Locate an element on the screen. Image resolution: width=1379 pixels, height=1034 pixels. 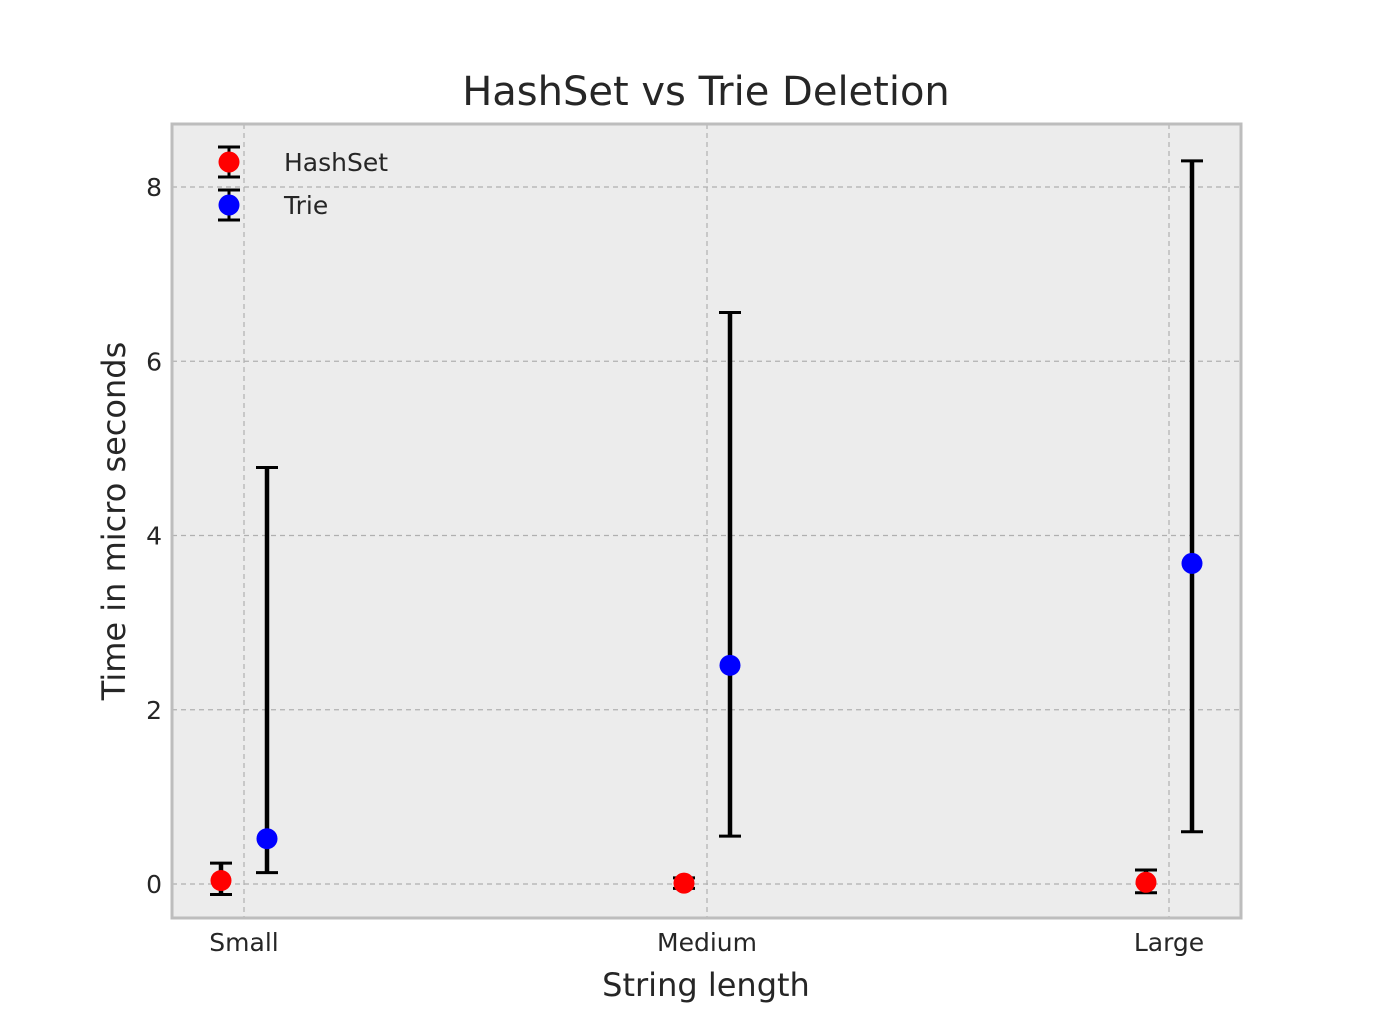
y-tick-labels: 0 2 4 6 8 is located at coordinates (154, 536).